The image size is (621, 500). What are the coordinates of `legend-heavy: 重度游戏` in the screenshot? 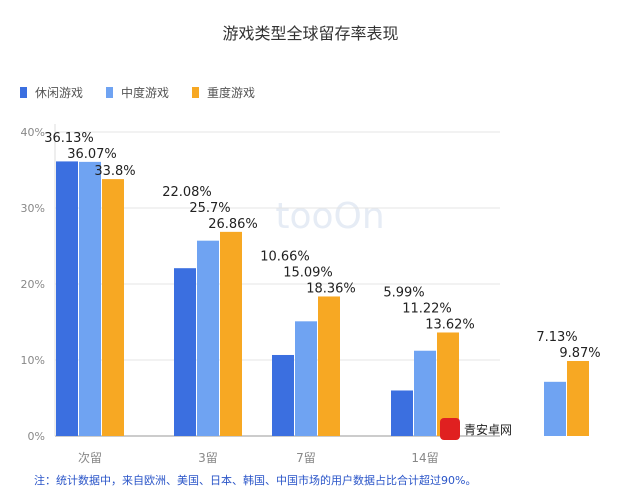 It's located at (223, 92).